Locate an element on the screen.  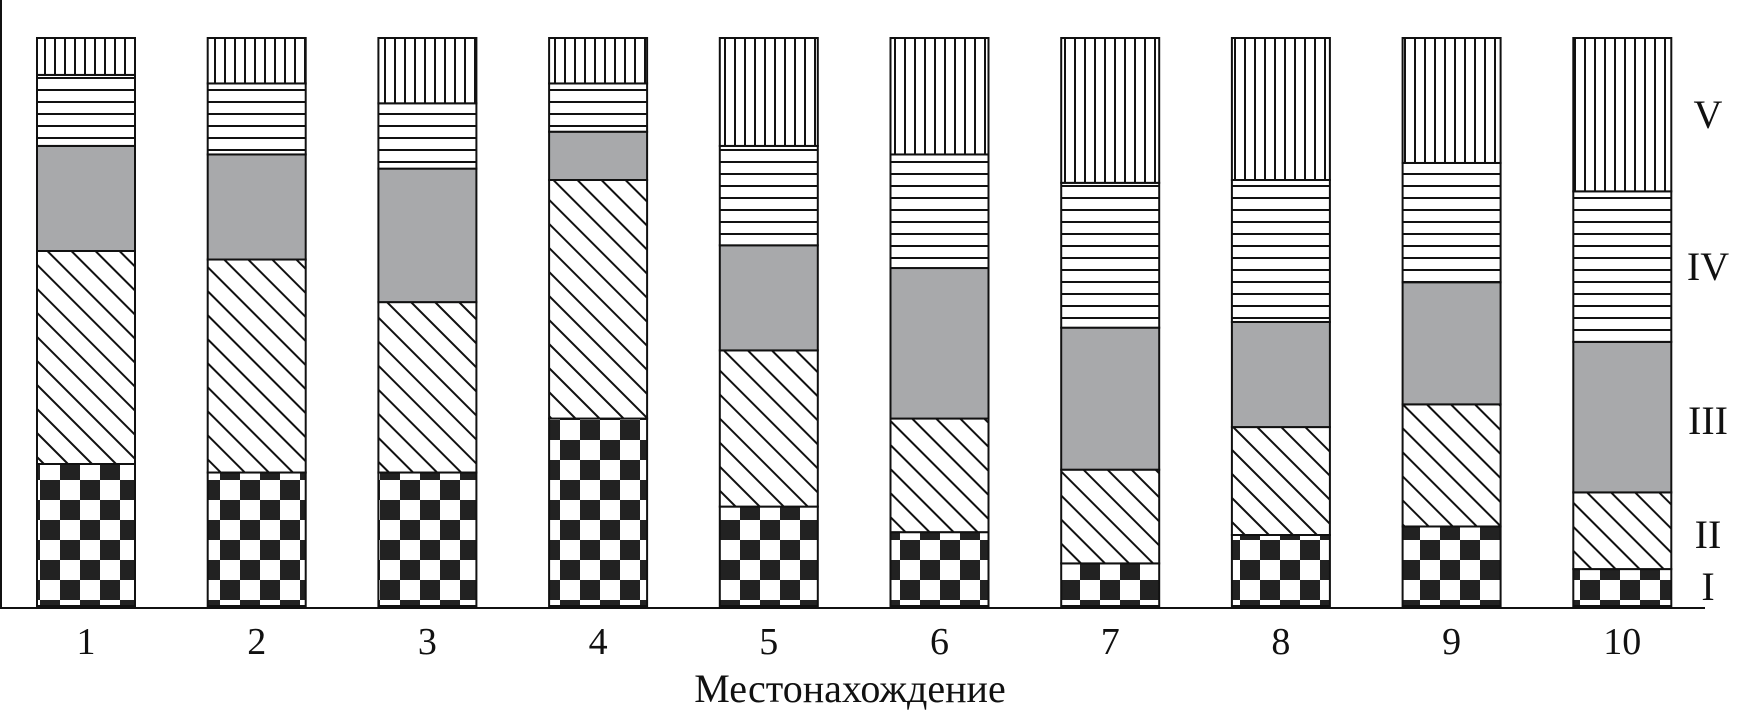
bar-segment-6-I is located at coordinates (939, 569).